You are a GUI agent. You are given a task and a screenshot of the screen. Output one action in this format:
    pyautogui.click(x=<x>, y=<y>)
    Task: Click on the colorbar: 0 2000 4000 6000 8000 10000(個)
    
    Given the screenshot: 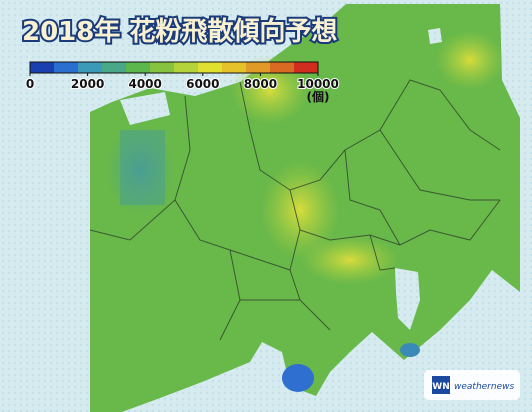 What is the action you would take?
    pyautogui.click(x=182, y=82)
    